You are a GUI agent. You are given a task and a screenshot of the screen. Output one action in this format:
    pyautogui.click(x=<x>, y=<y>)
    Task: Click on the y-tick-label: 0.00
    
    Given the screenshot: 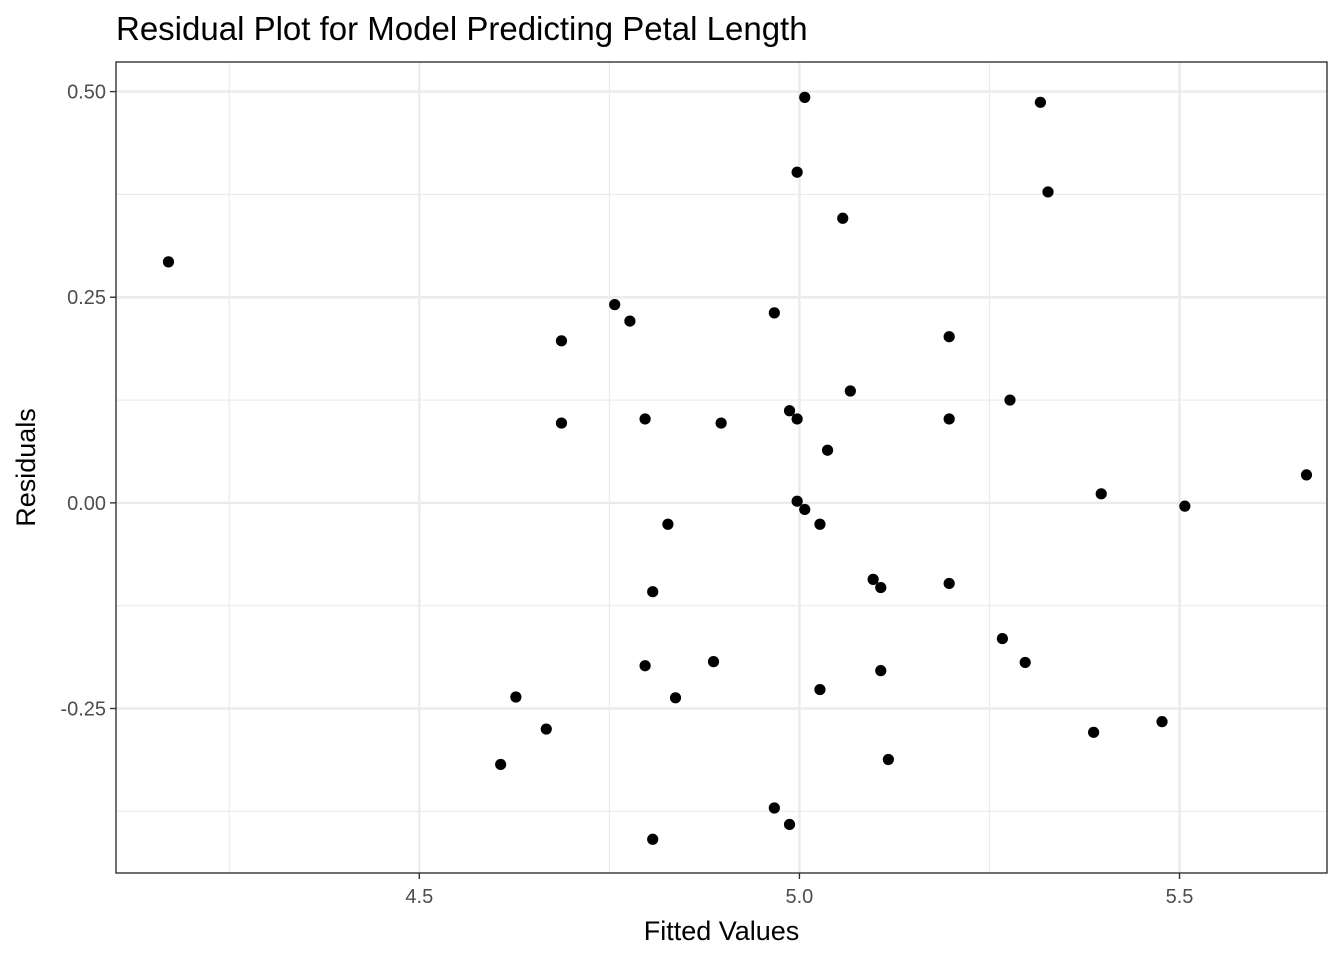 What is the action you would take?
    pyautogui.click(x=86, y=504)
    